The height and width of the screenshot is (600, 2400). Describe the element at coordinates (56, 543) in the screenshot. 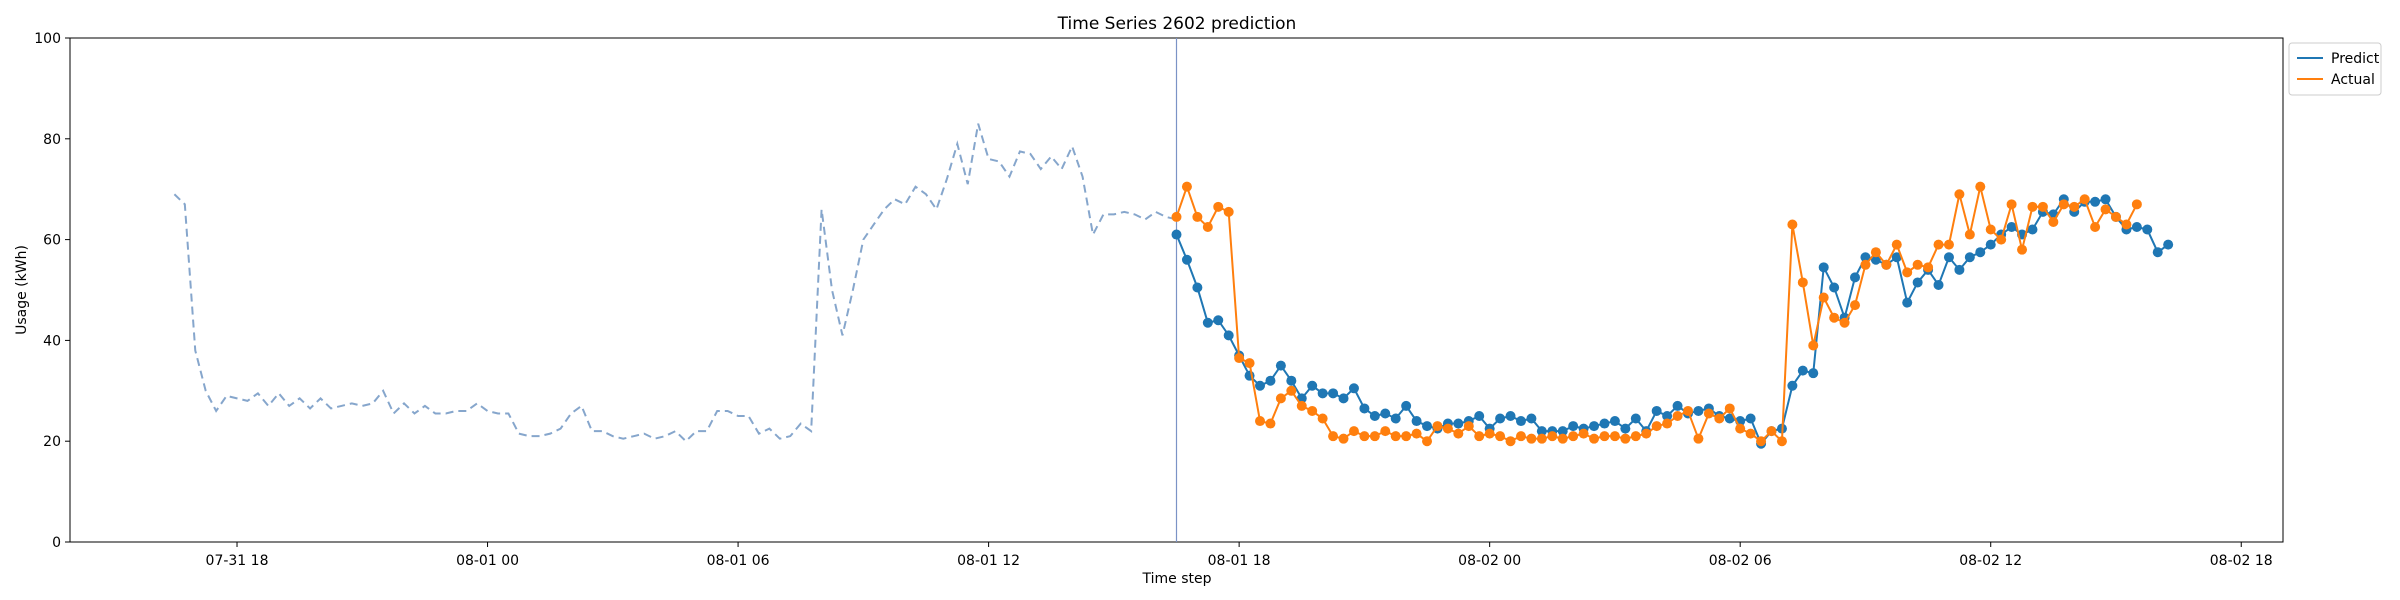

I see `y-tick-label: 0` at that location.